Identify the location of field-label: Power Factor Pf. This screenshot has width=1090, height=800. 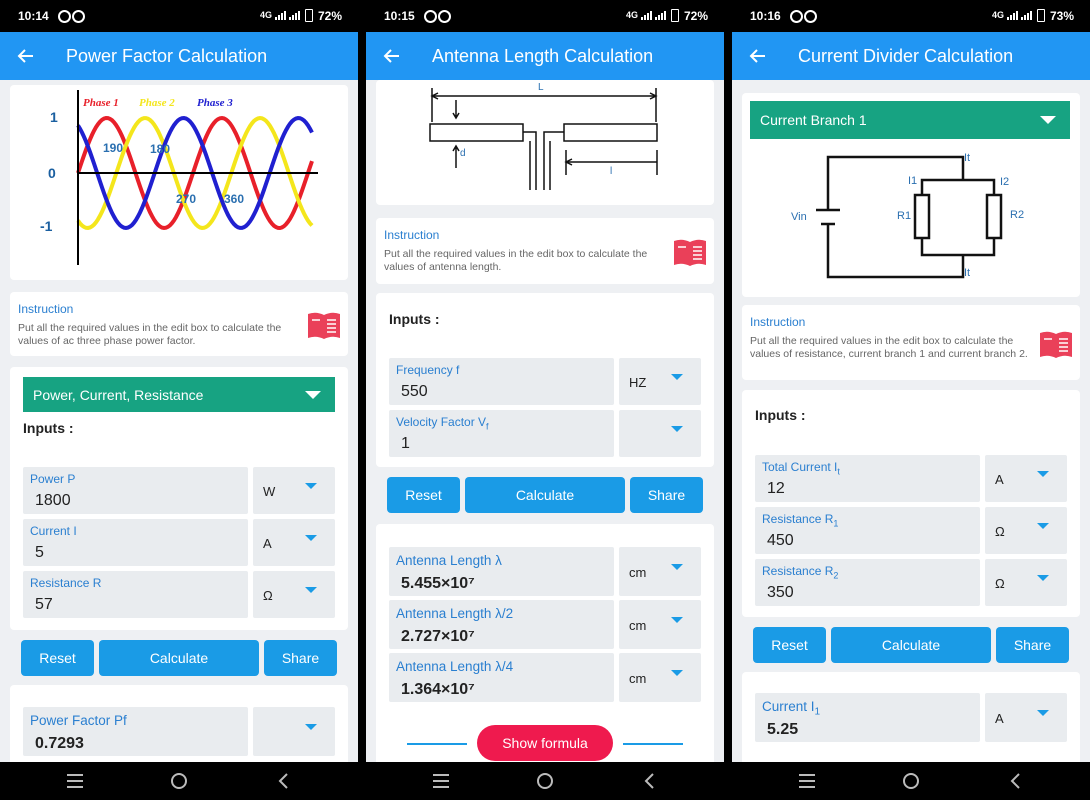
(78, 720).